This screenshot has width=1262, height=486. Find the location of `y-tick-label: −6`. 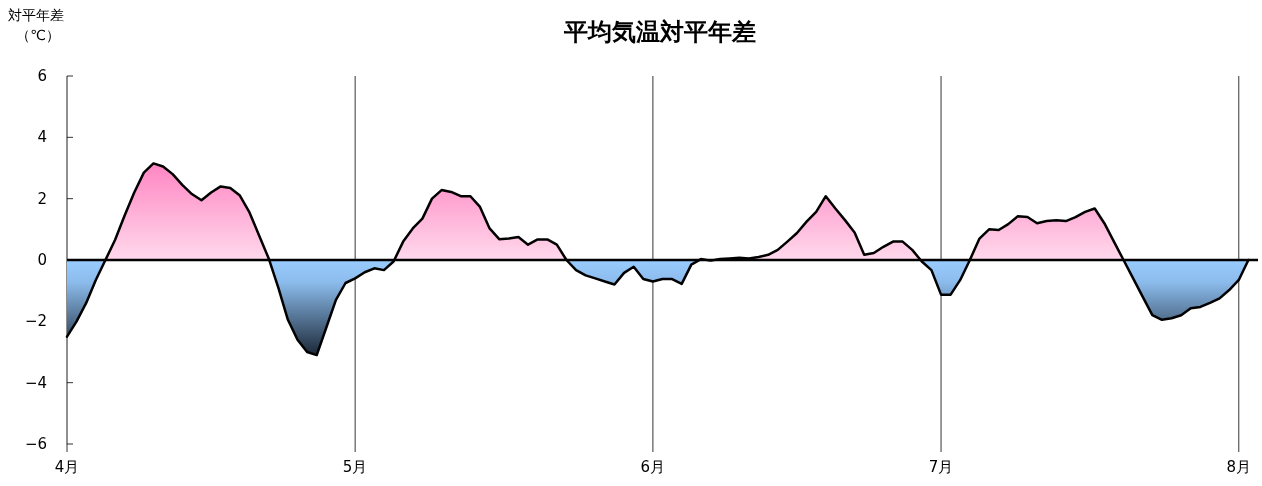

y-tick-label: −6 is located at coordinates (35, 444).